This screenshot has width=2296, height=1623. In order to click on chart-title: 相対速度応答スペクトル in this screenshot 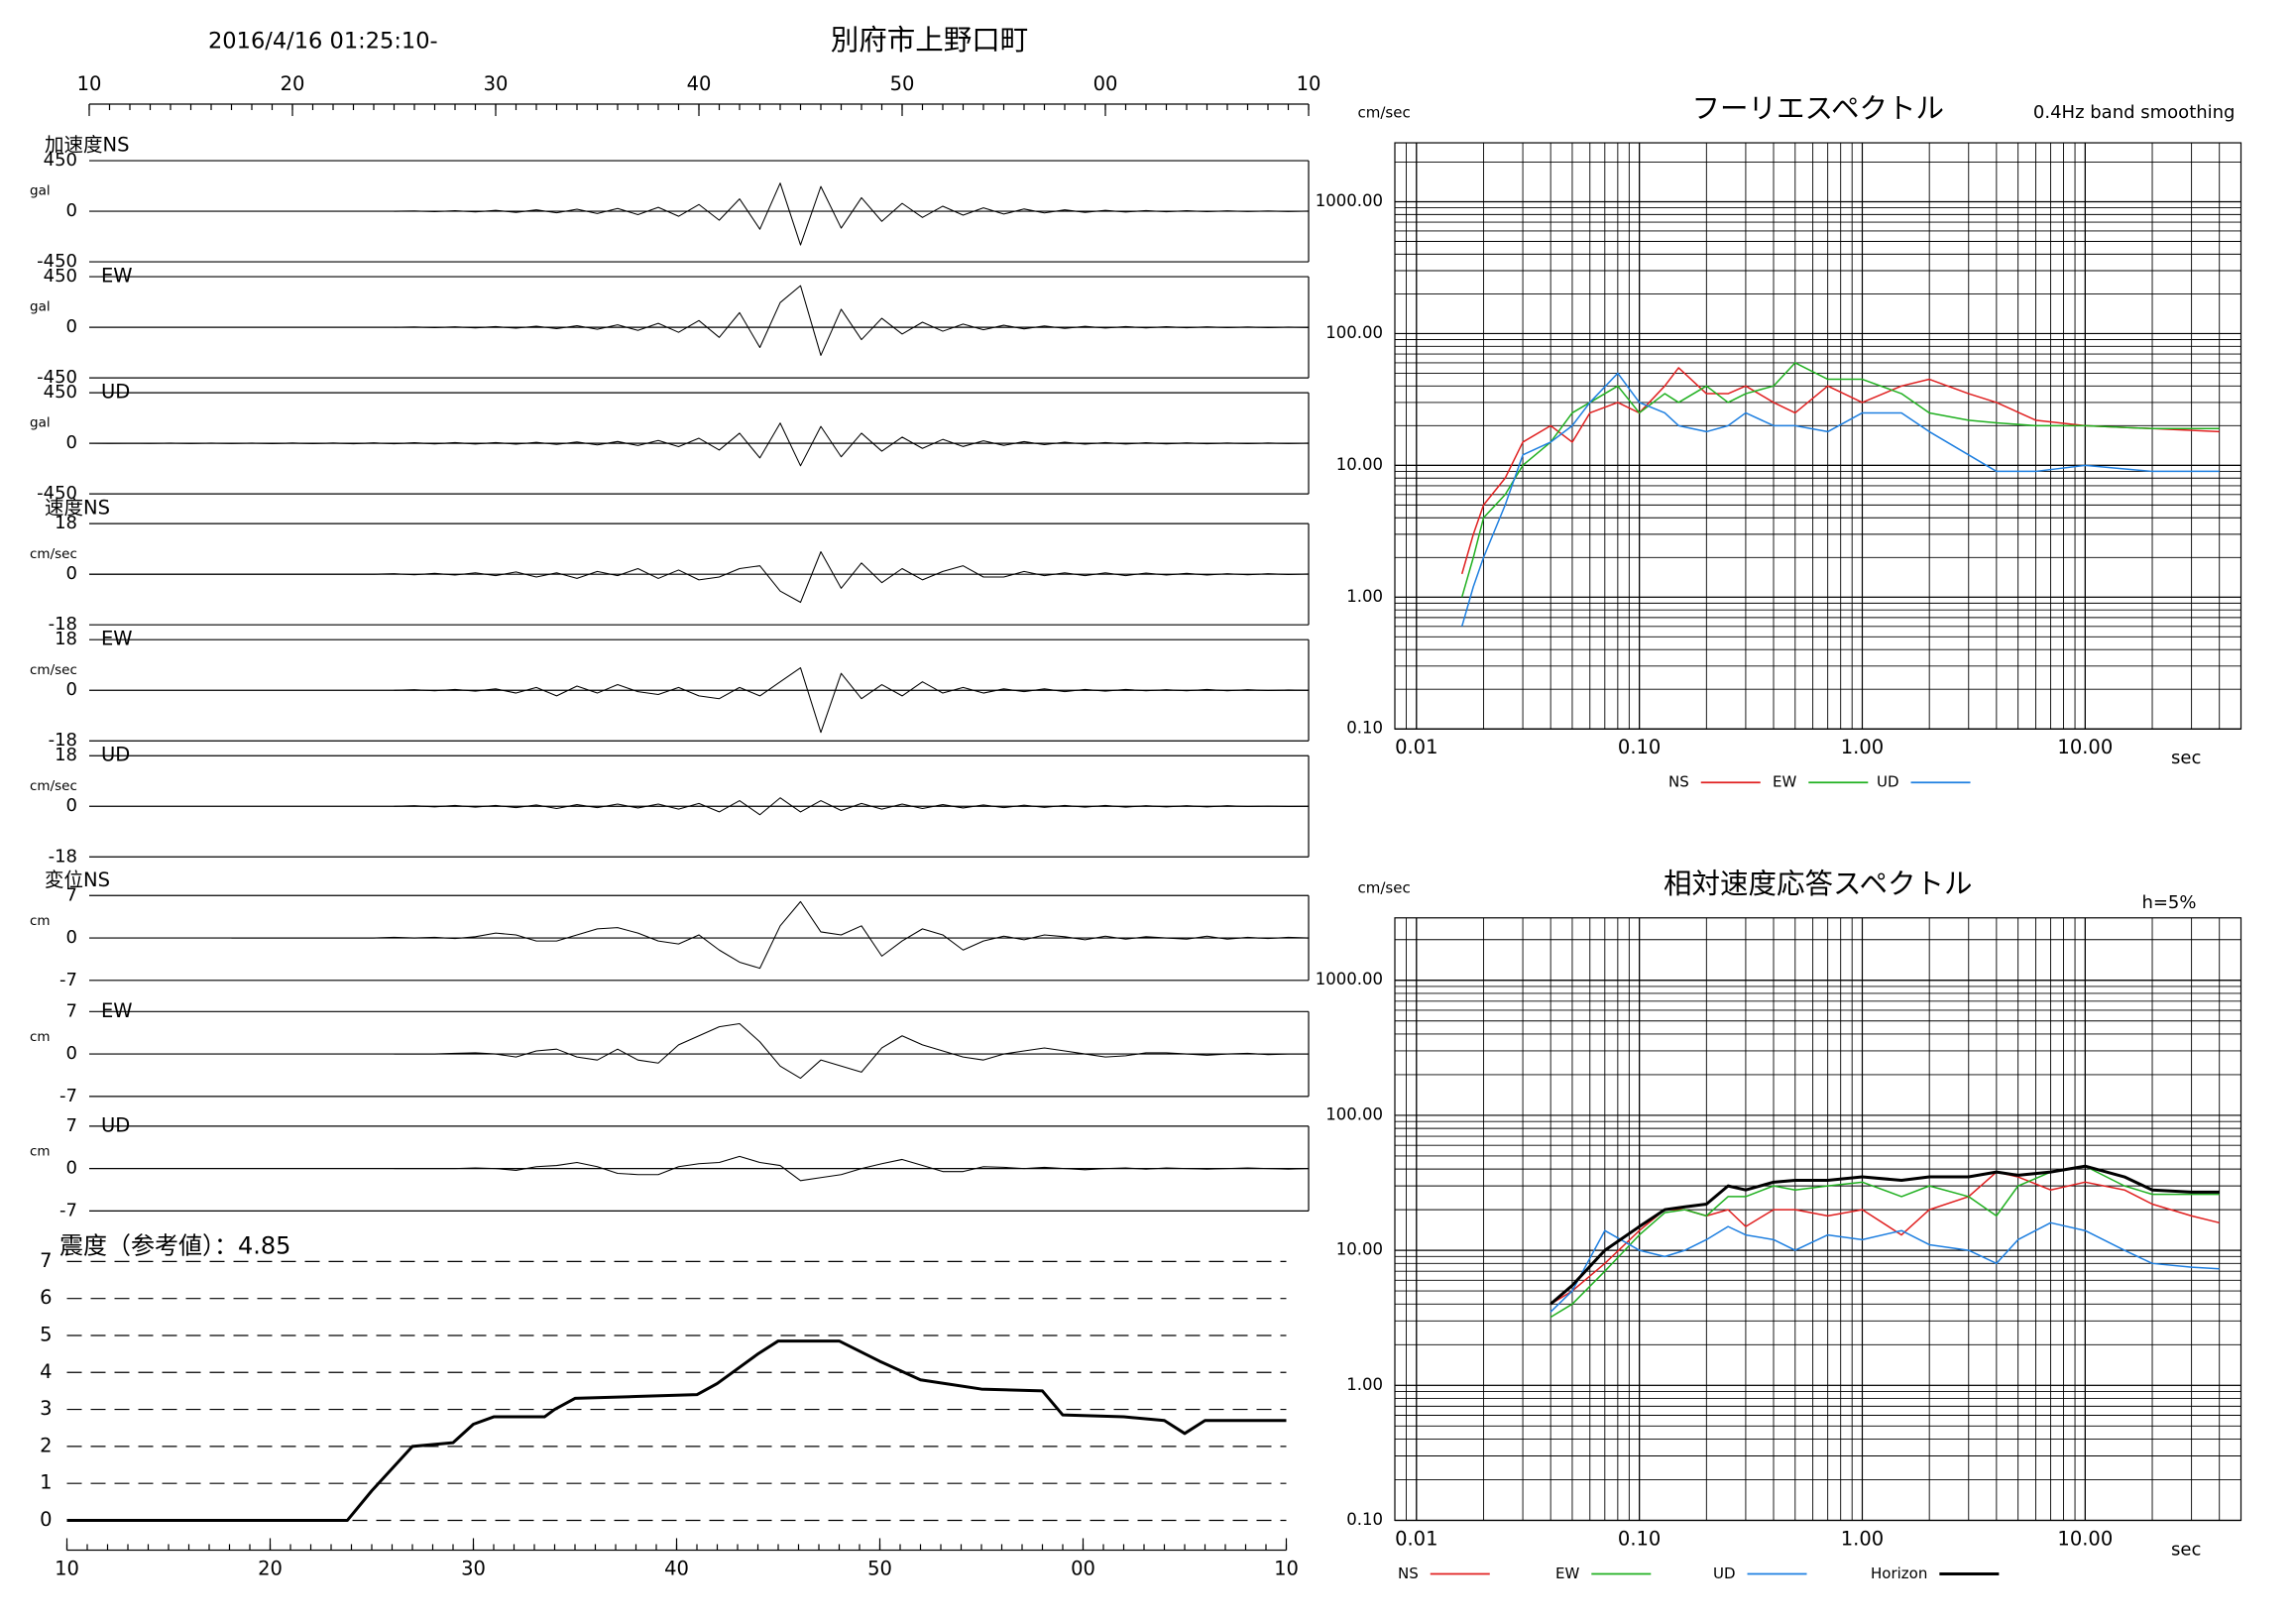, I will do `click(1818, 884)`.